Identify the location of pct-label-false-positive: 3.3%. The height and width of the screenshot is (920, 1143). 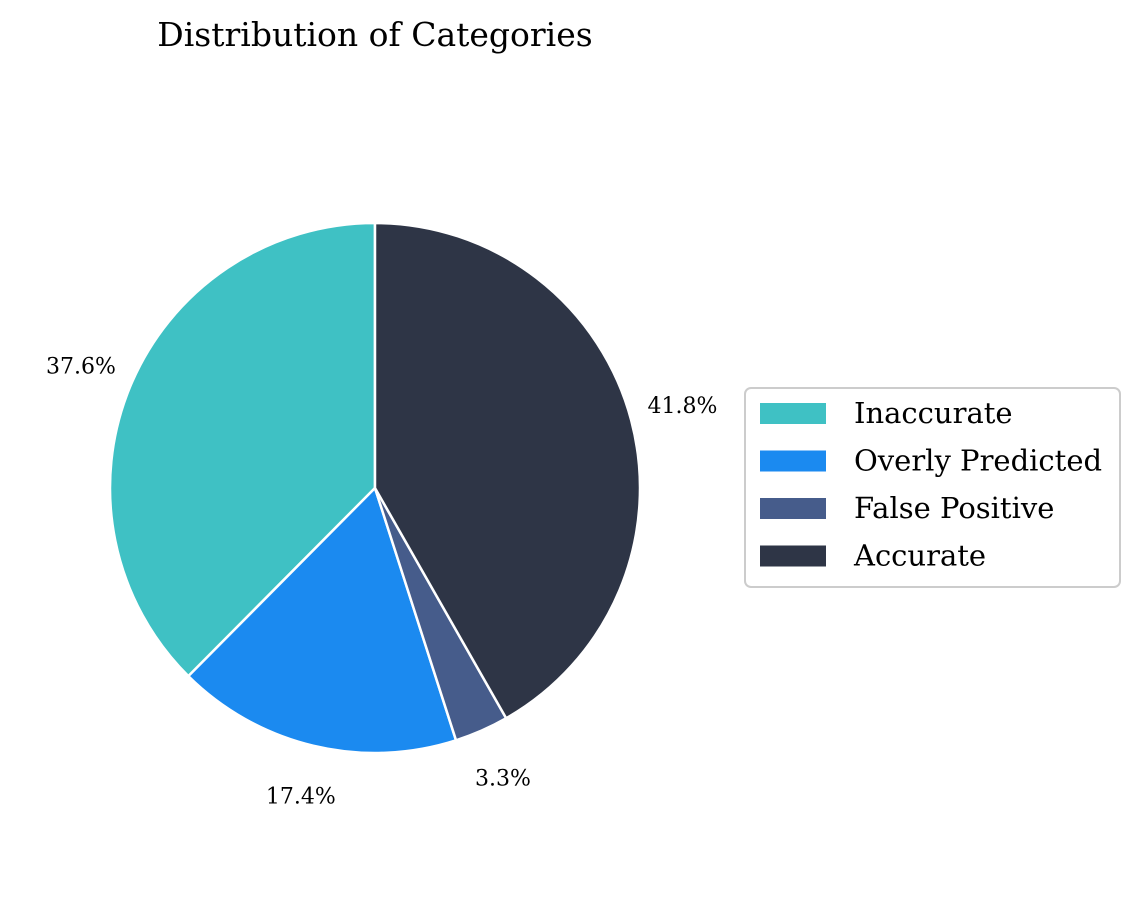
(503, 779).